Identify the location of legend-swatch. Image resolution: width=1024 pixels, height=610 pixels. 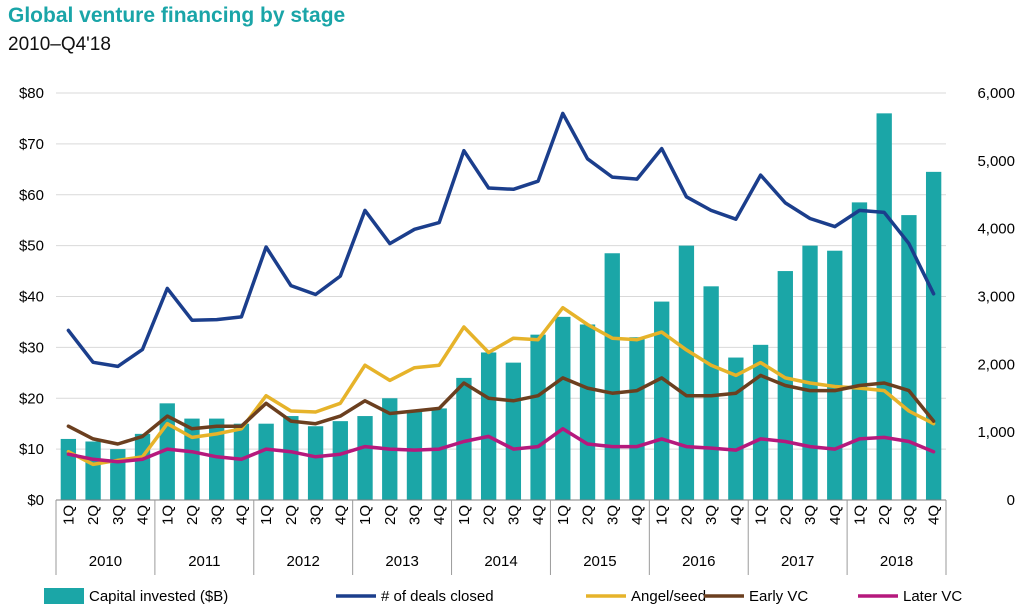
(64, 596).